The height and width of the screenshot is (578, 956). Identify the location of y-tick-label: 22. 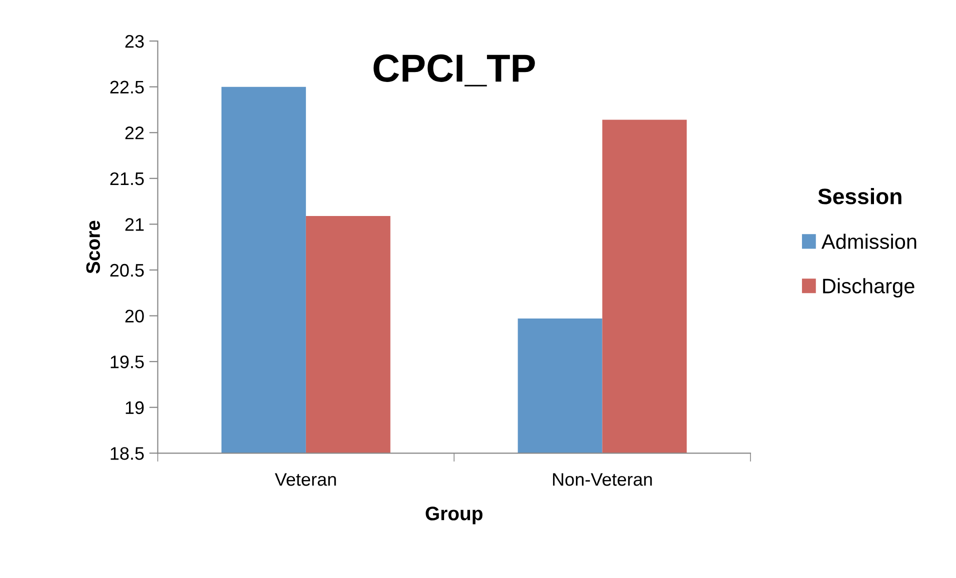
(134, 133).